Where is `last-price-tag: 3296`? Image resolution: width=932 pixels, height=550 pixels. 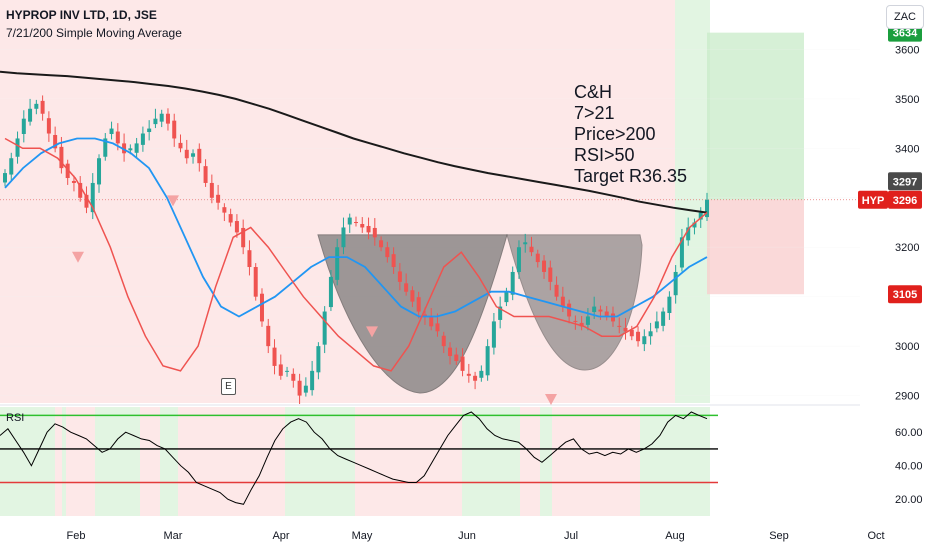
last-price-tag: 3296 is located at coordinates (905, 199).